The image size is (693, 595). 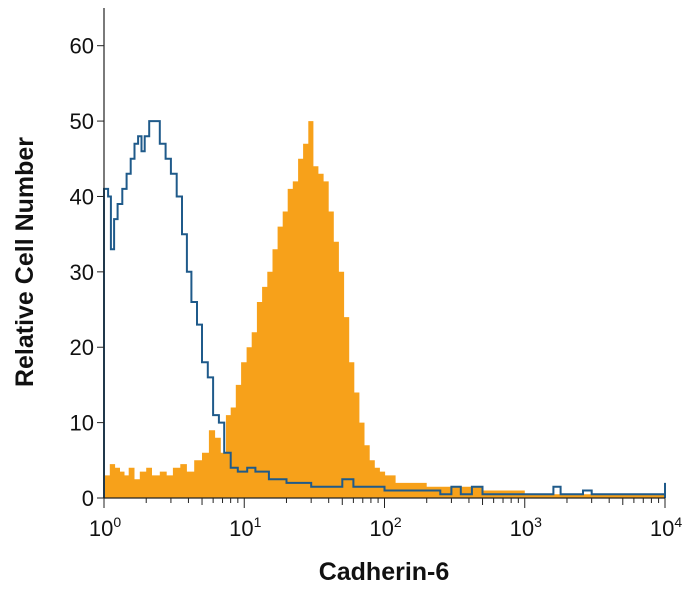 What do you see at coordinates (82, 347) in the screenshot?
I see `y-tick-label: 20` at bounding box center [82, 347].